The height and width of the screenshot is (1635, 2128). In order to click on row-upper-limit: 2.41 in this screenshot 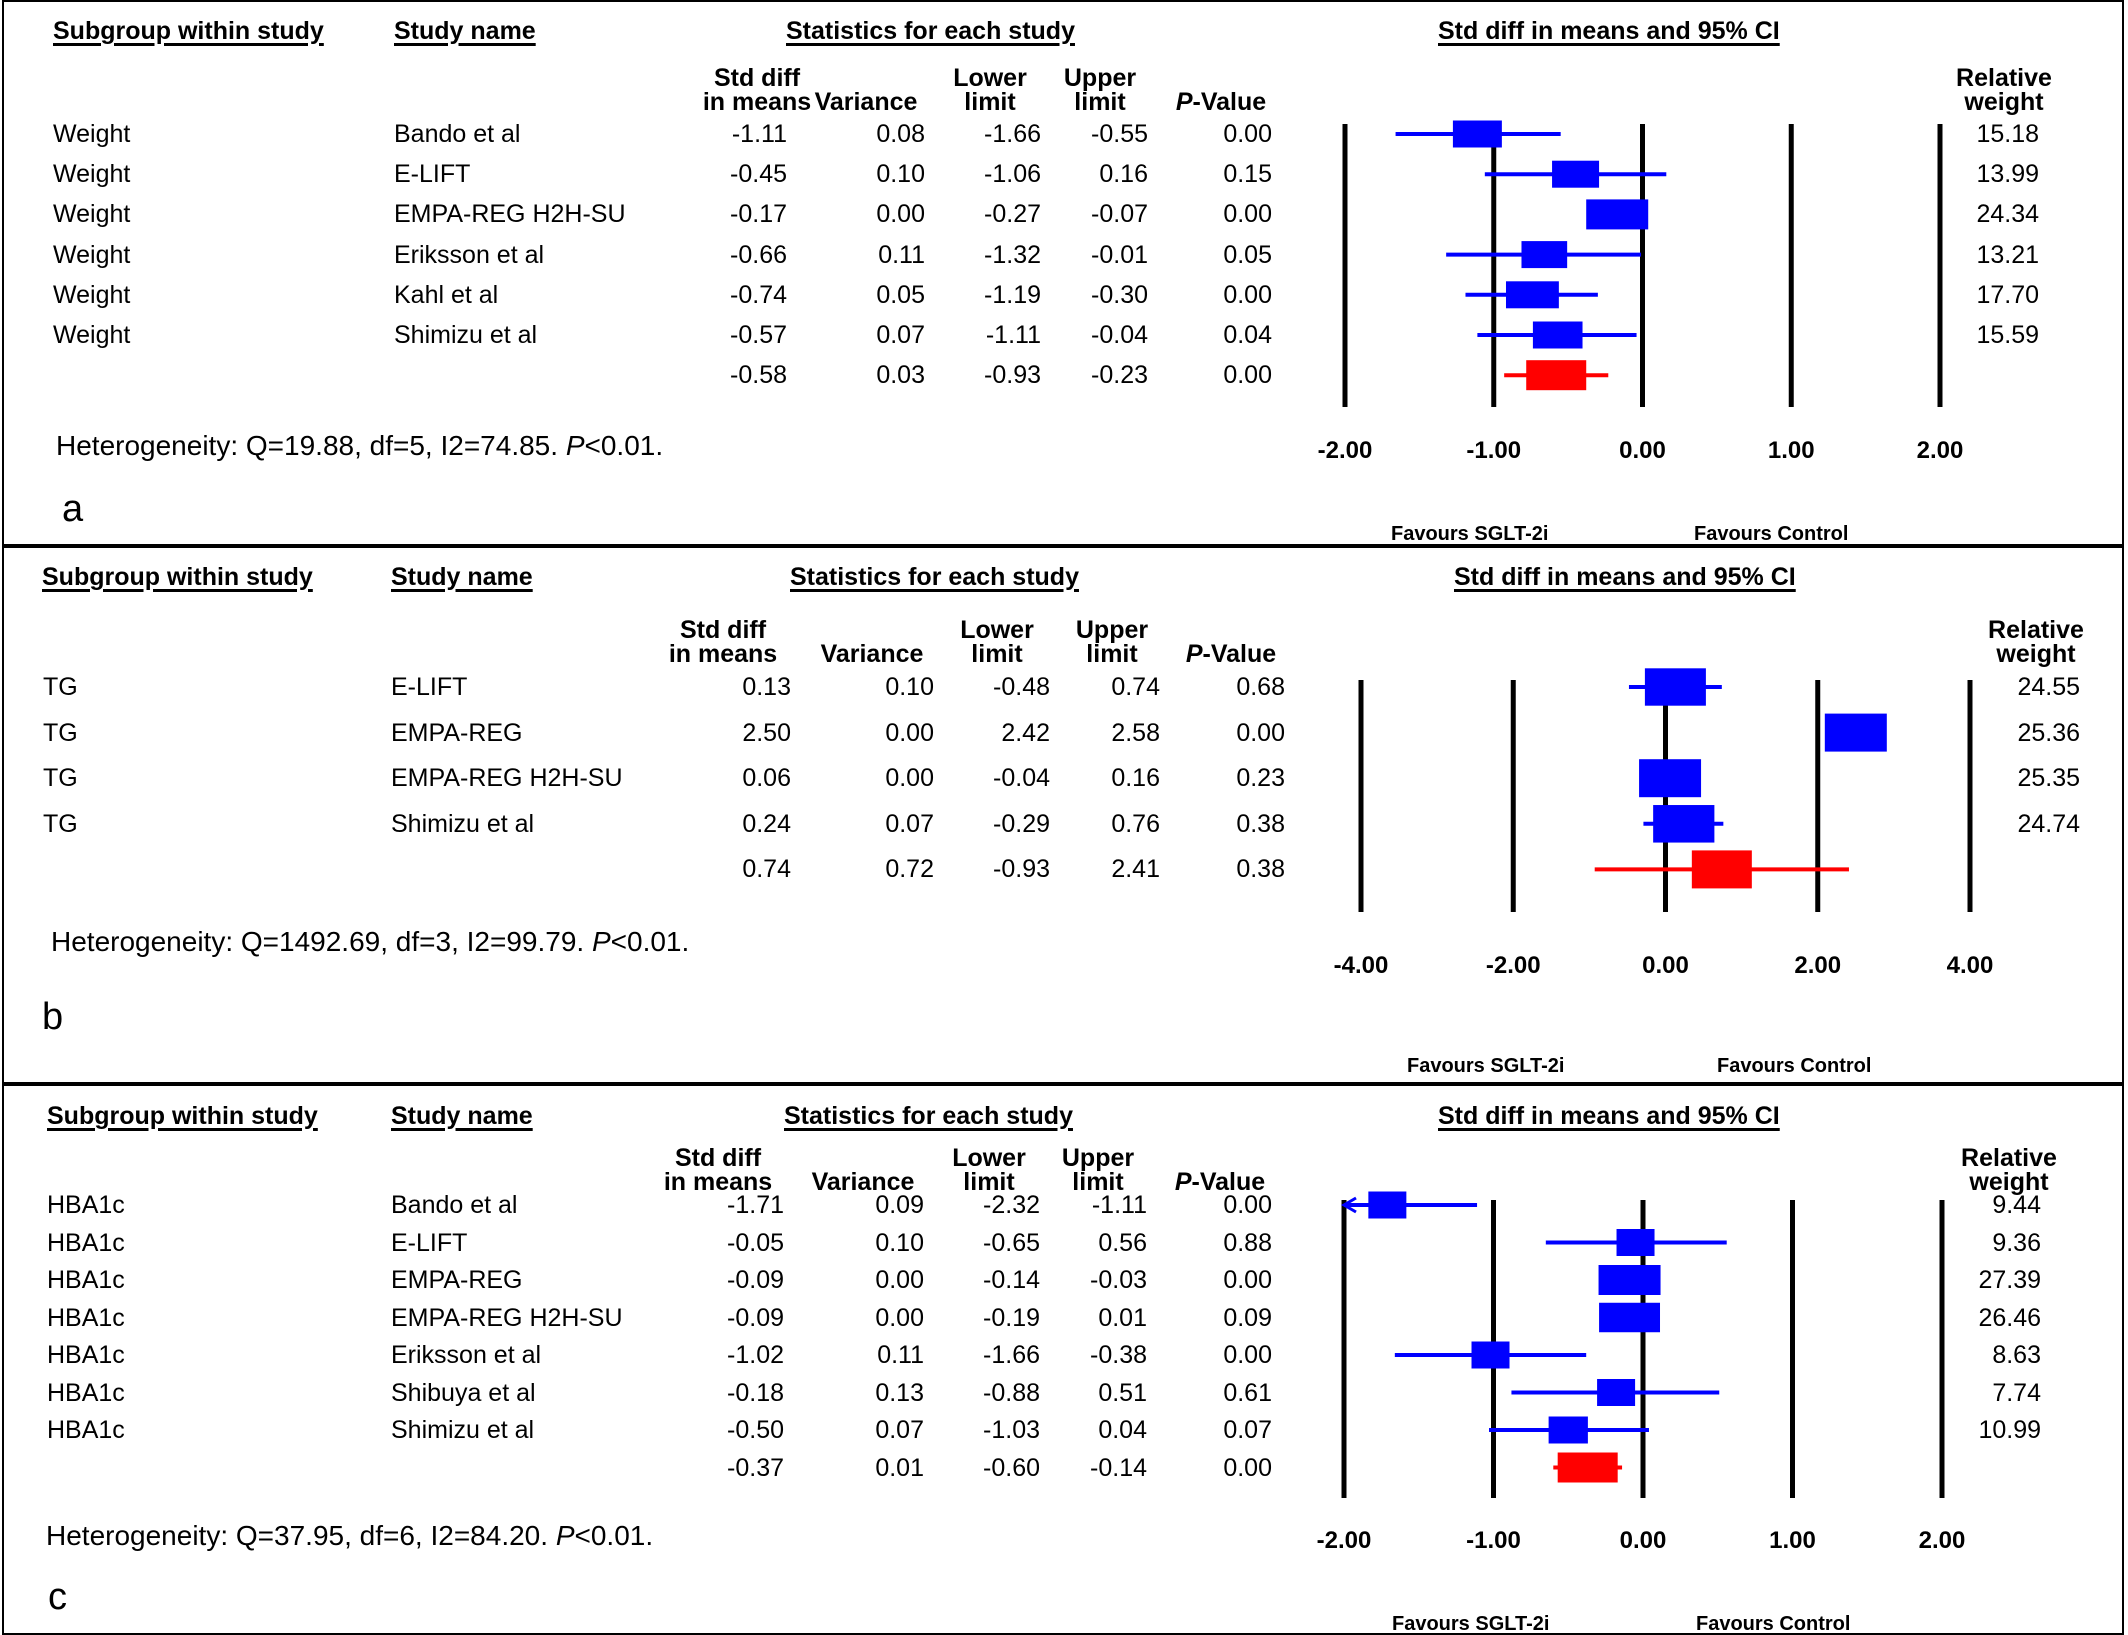, I will do `click(1135, 869)`.